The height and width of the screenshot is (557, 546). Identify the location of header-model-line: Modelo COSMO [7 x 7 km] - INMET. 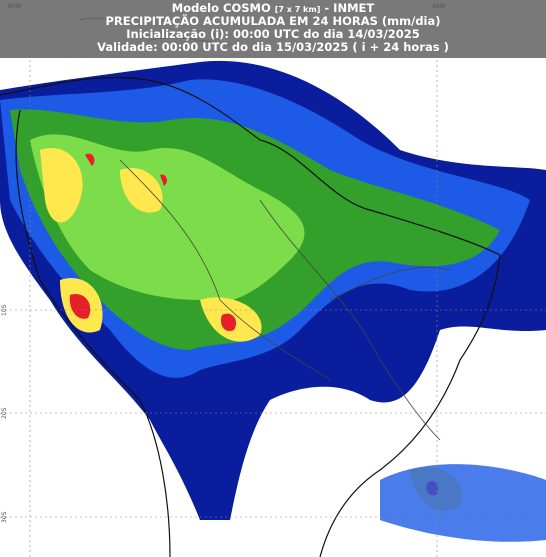
(273, 8).